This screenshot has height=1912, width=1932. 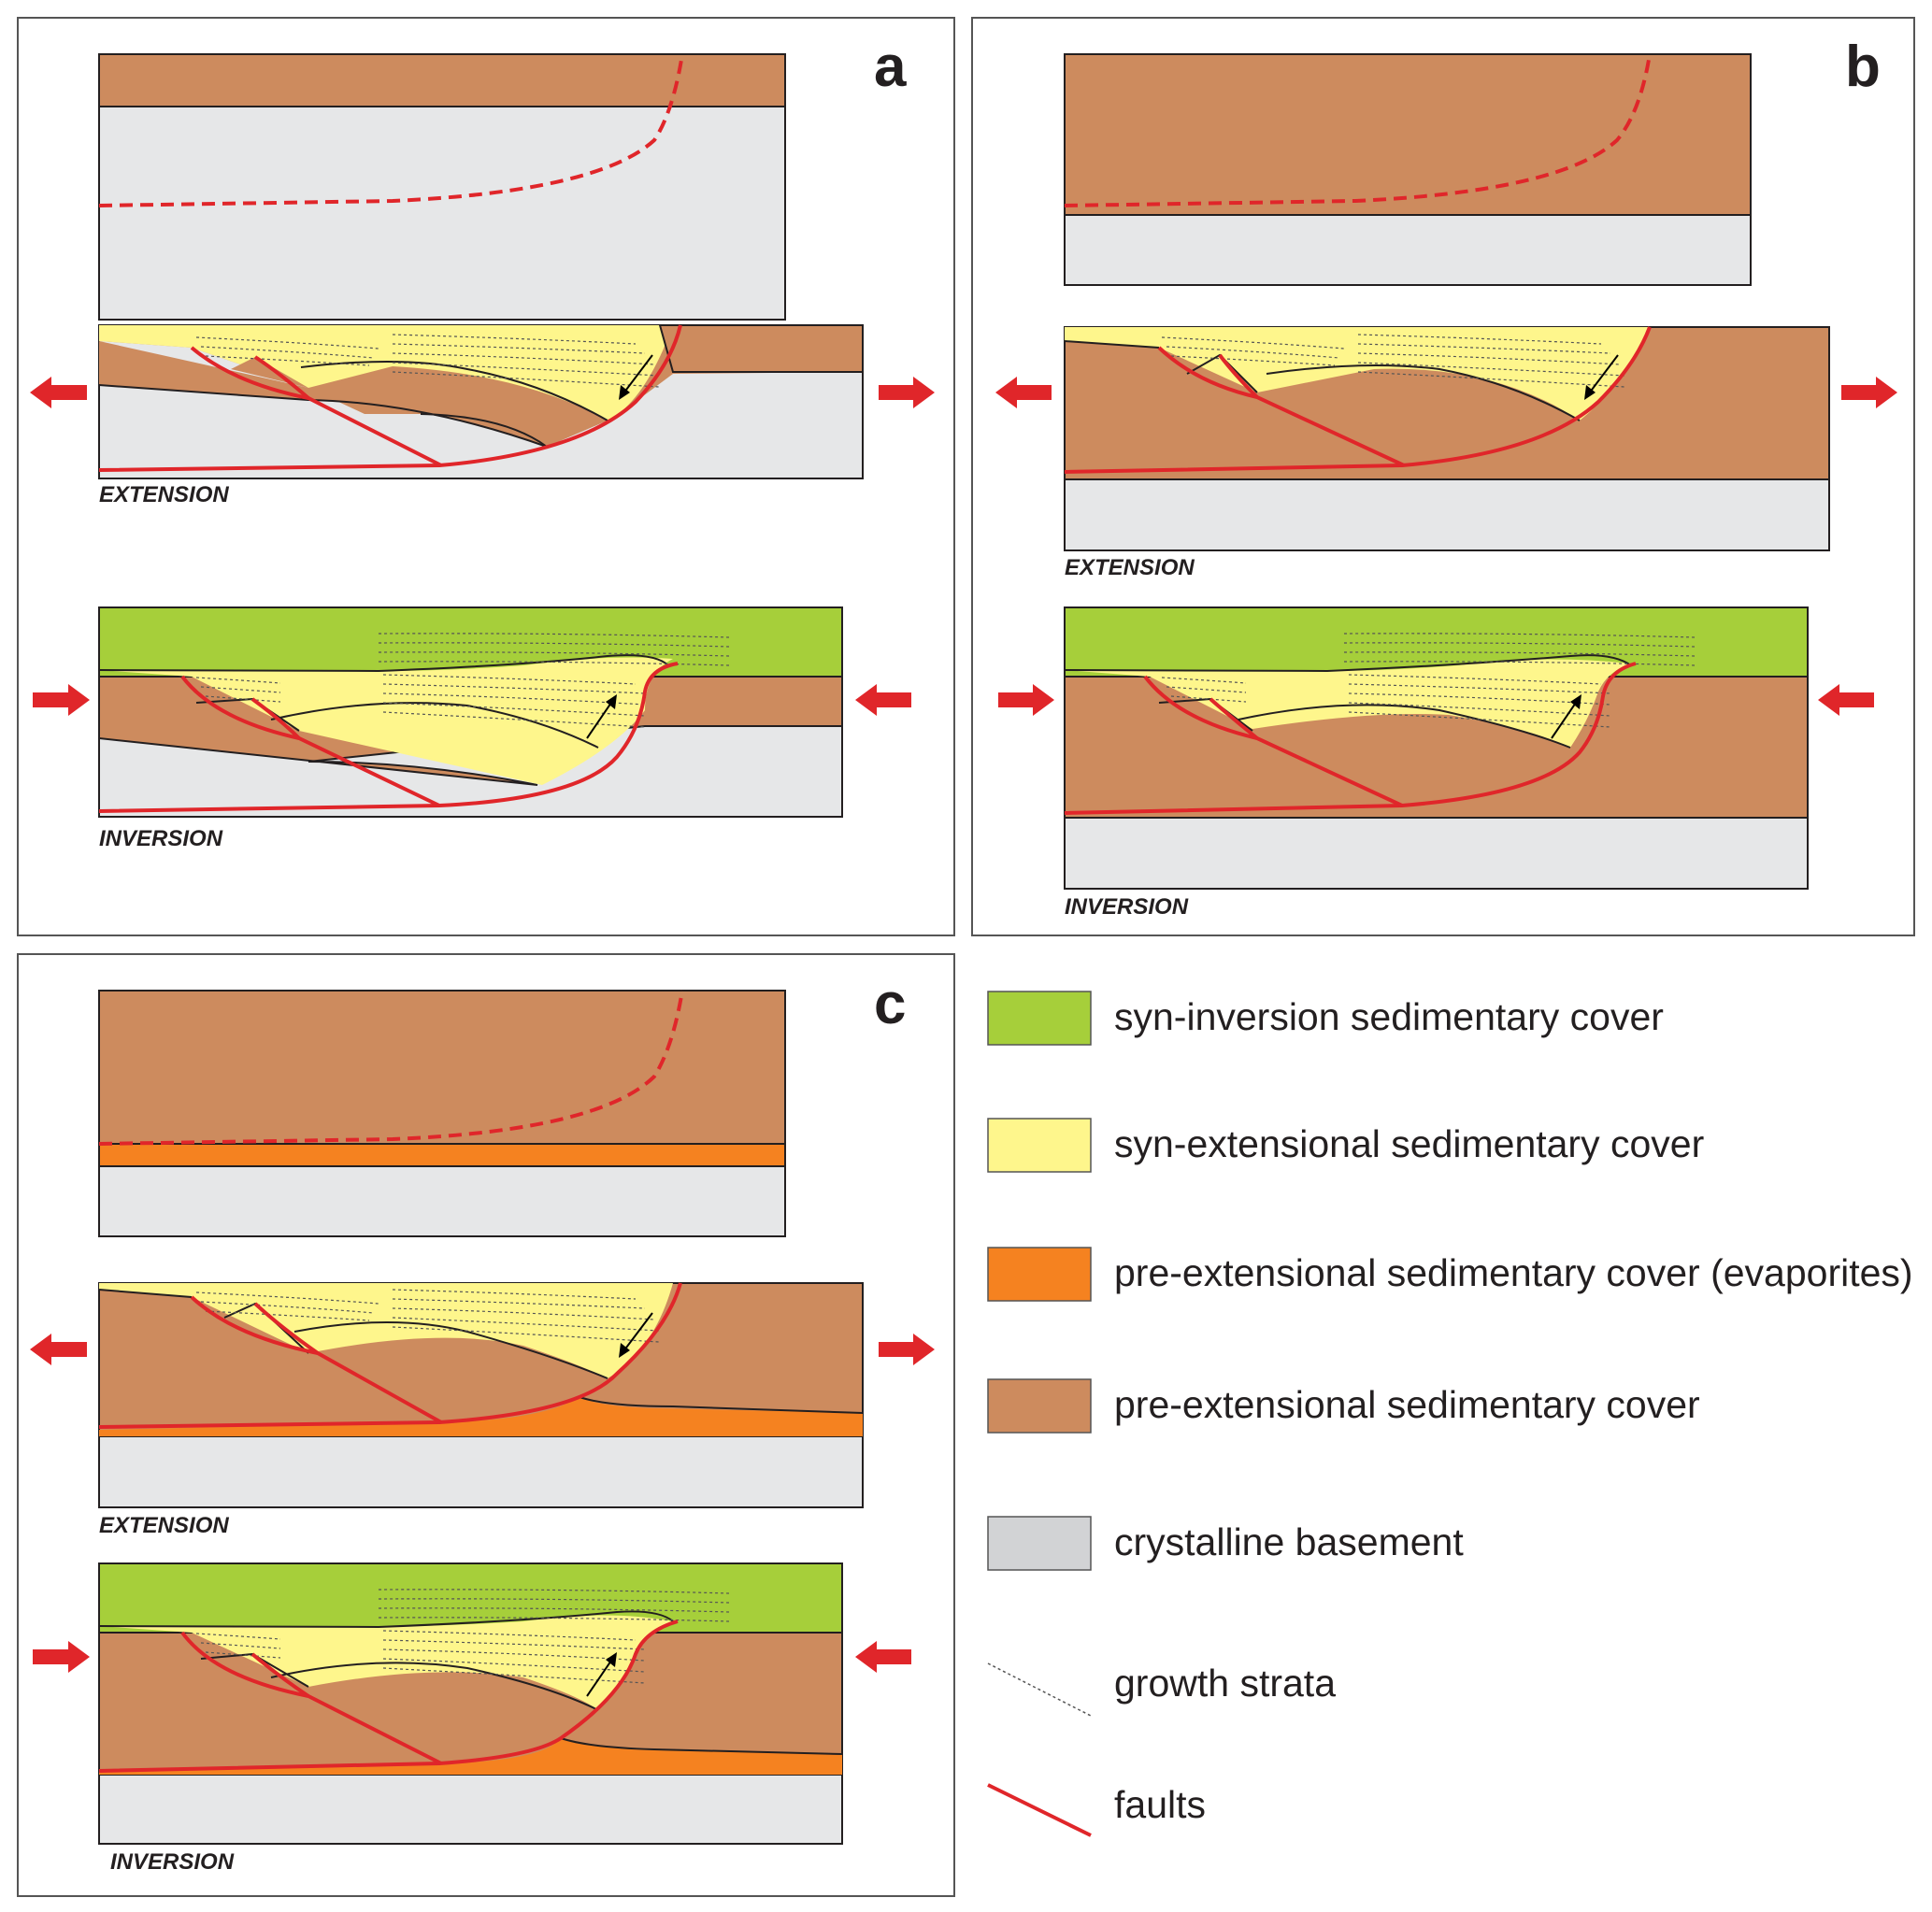 What do you see at coordinates (1127, 907) in the screenshot?
I see `panel-b-inversion-label: INVERSION` at bounding box center [1127, 907].